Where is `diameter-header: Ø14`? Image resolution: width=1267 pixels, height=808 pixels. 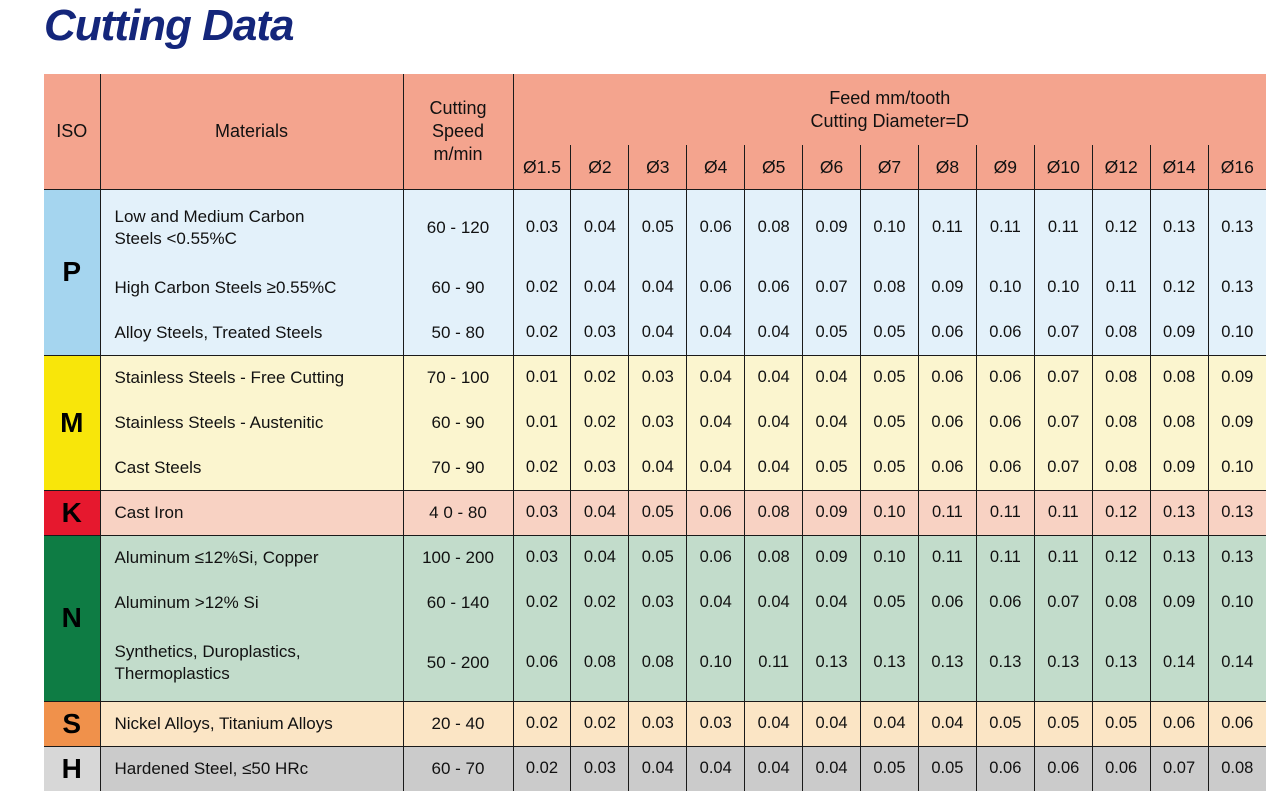
diameter-header: Ø14 is located at coordinates (1179, 167).